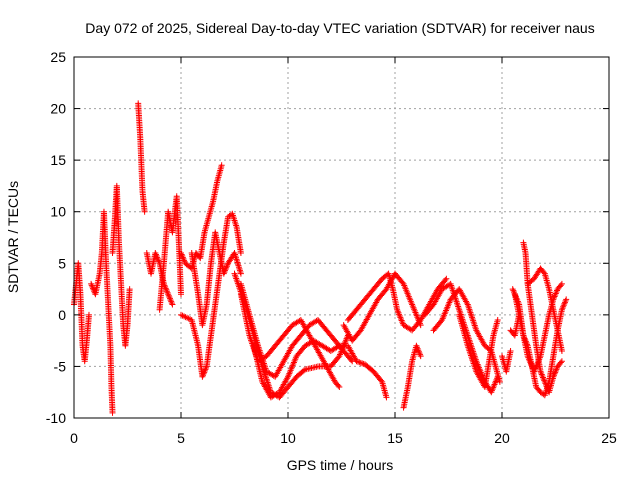 The image size is (640, 480). Describe the element at coordinates (58, 57) in the screenshot. I see `y-tick-label: 25` at that location.